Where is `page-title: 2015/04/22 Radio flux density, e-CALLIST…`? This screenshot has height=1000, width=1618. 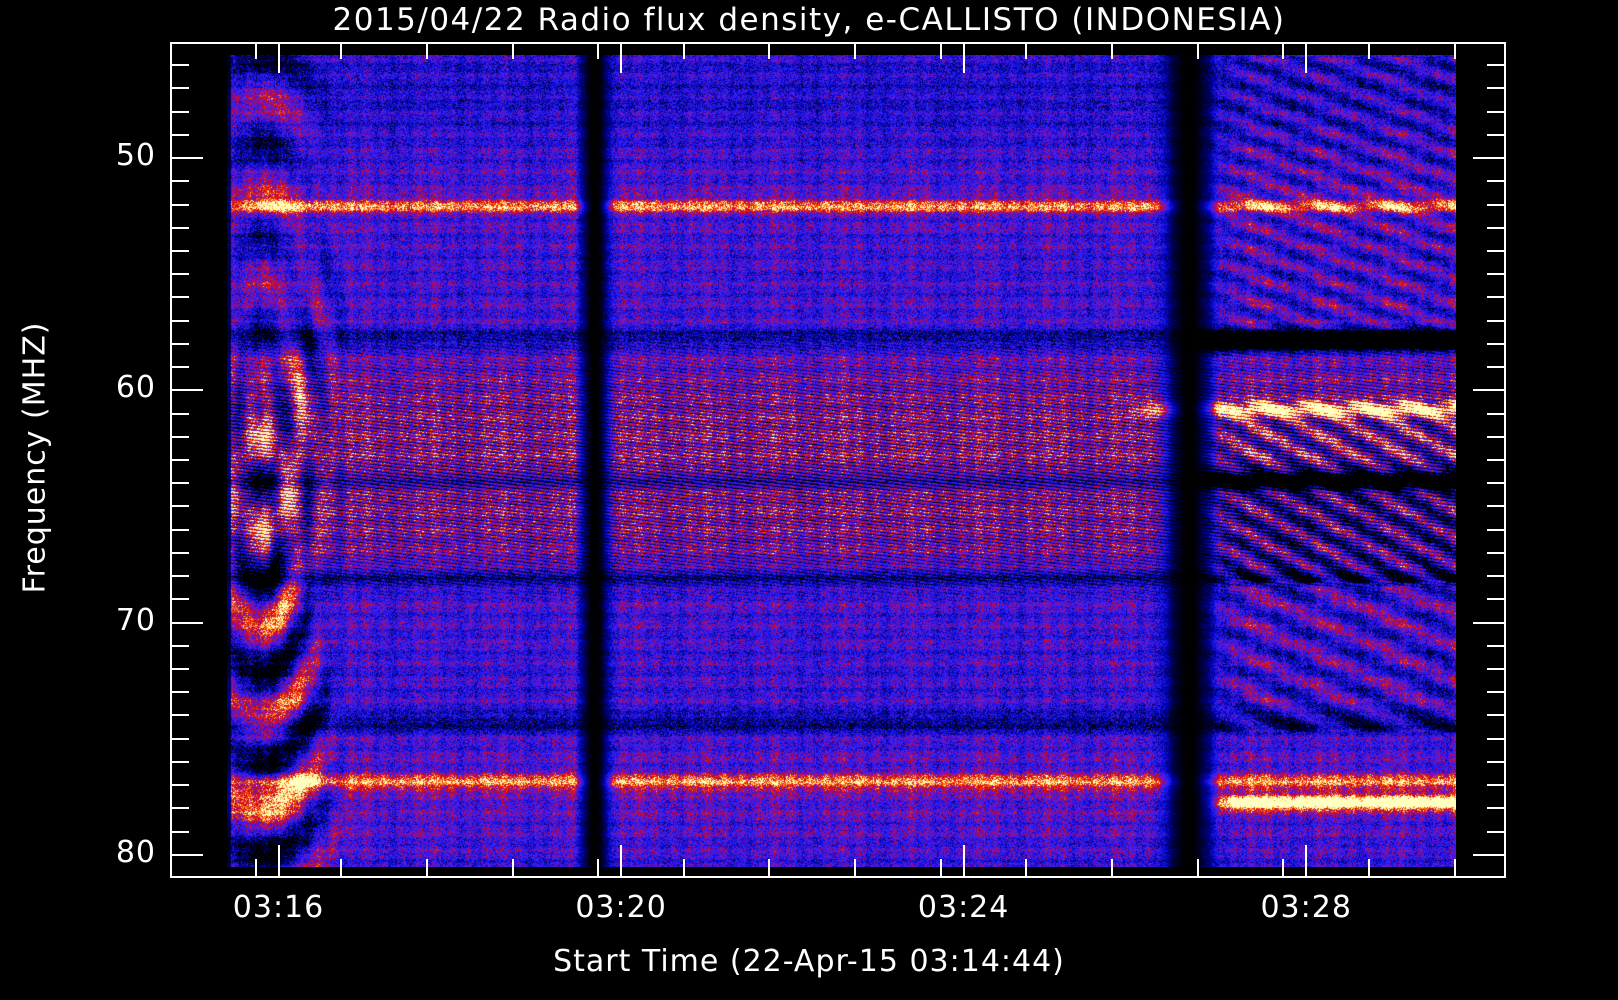
page-title: 2015/04/22 Radio flux density, e-CALLIST… is located at coordinates (809, 20).